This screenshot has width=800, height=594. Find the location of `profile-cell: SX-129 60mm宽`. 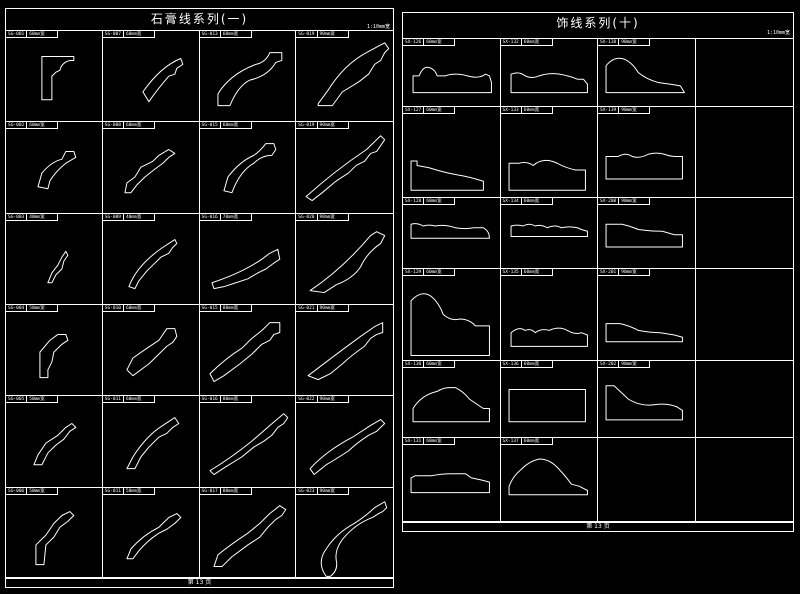

profile-cell: SX-129 60mm宽 is located at coordinates (452, 315).